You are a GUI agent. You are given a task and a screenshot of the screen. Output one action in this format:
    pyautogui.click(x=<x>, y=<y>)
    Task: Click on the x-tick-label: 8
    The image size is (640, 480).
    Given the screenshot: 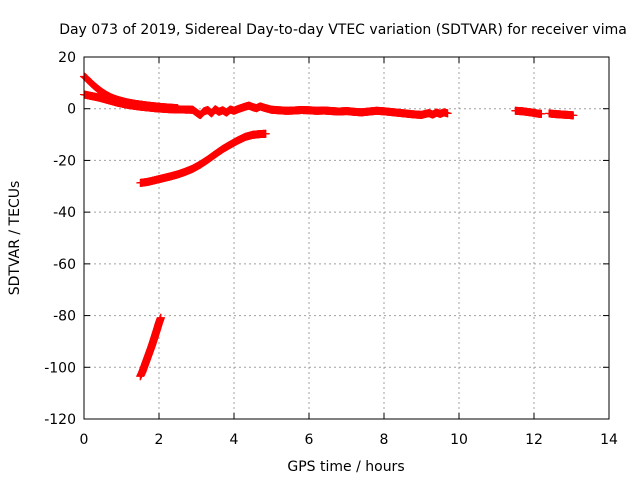 What is the action you would take?
    pyautogui.click(x=384, y=440)
    